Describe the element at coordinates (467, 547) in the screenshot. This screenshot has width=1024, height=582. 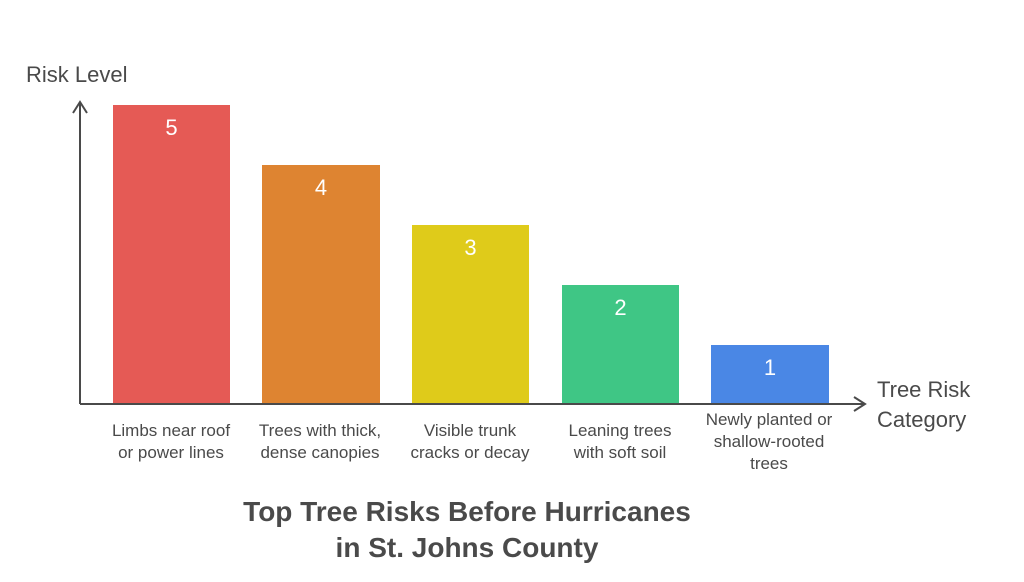
I see `chart-title-line2: in St. Johns County` at that location.